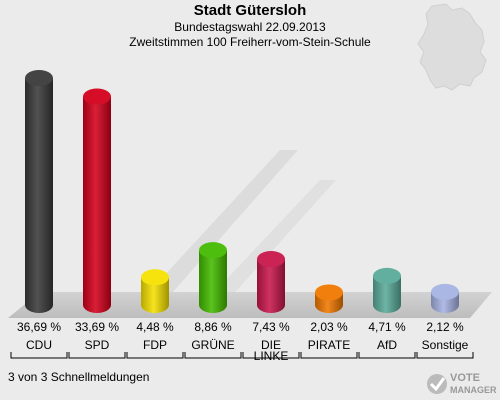 The width and height of the screenshot is (500, 400). What do you see at coordinates (39, 345) in the screenshot?
I see `category-label: CDU` at bounding box center [39, 345].